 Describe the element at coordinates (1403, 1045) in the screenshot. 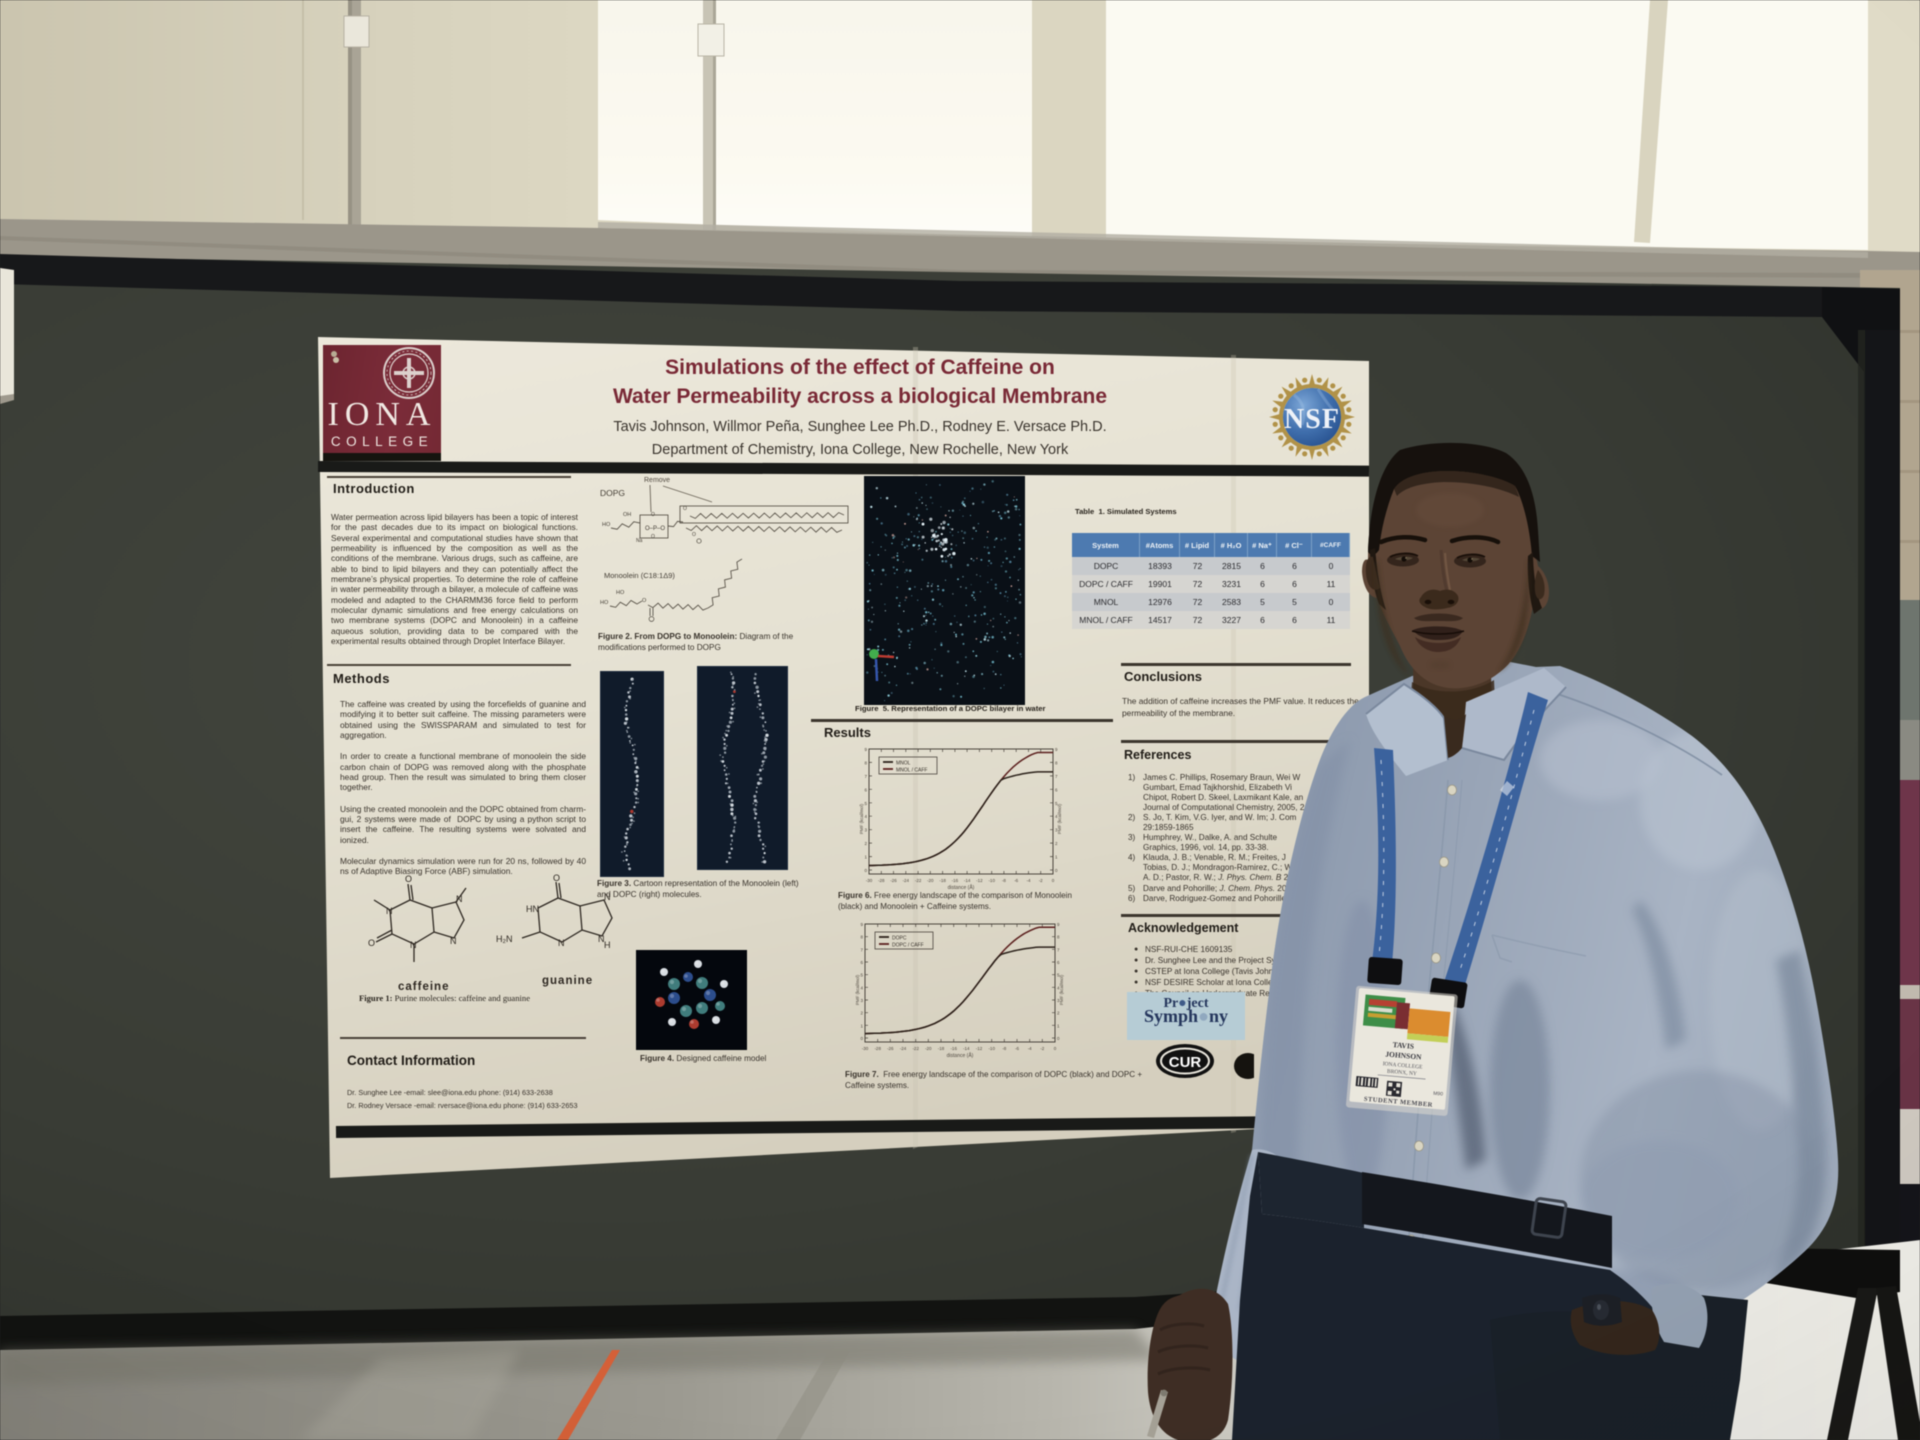

I see `svg-text: TAVIS` at that location.